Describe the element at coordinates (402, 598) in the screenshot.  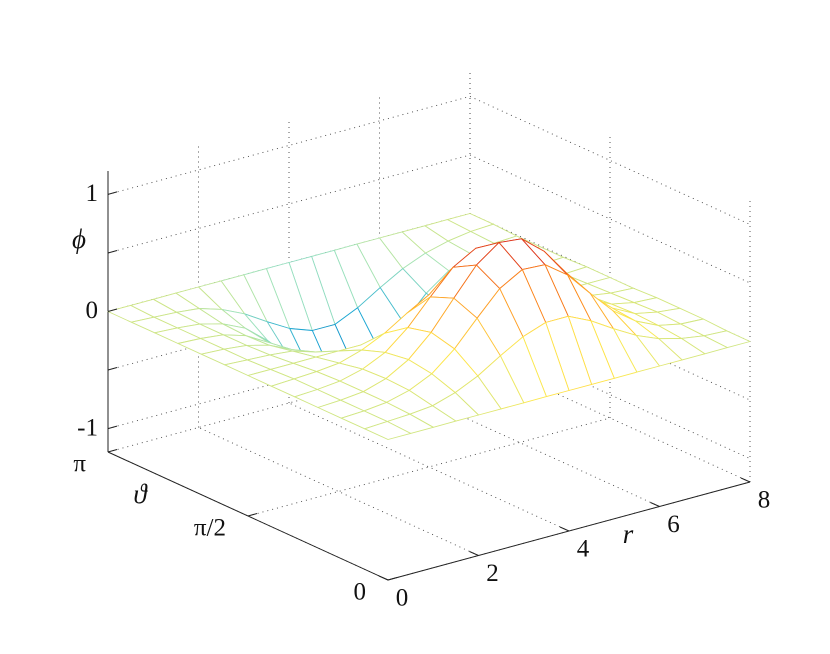
I see `x-tick-label: 0` at that location.